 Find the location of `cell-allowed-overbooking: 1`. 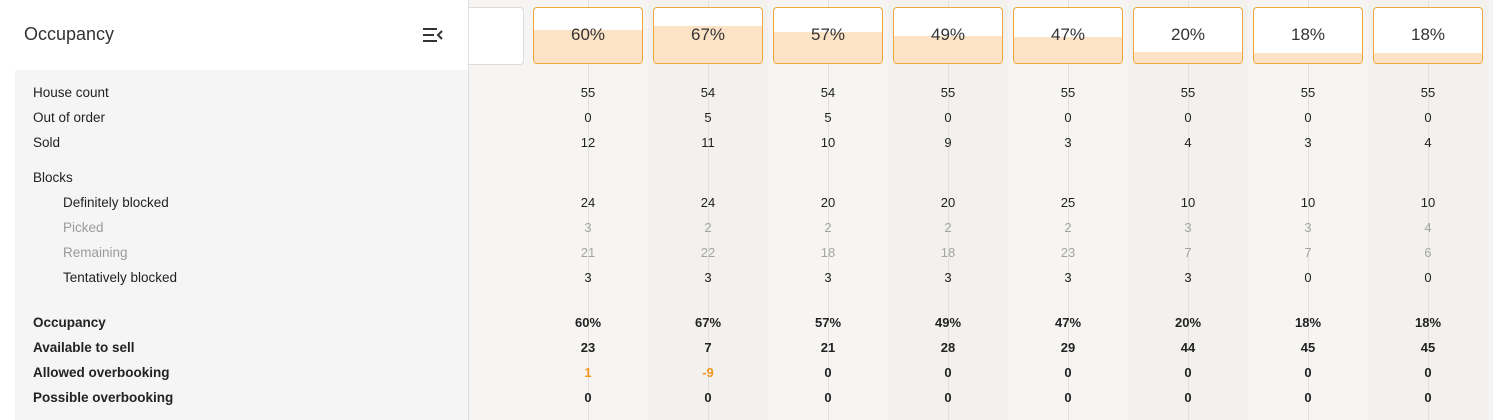

cell-allowed-overbooking: 1 is located at coordinates (588, 372).